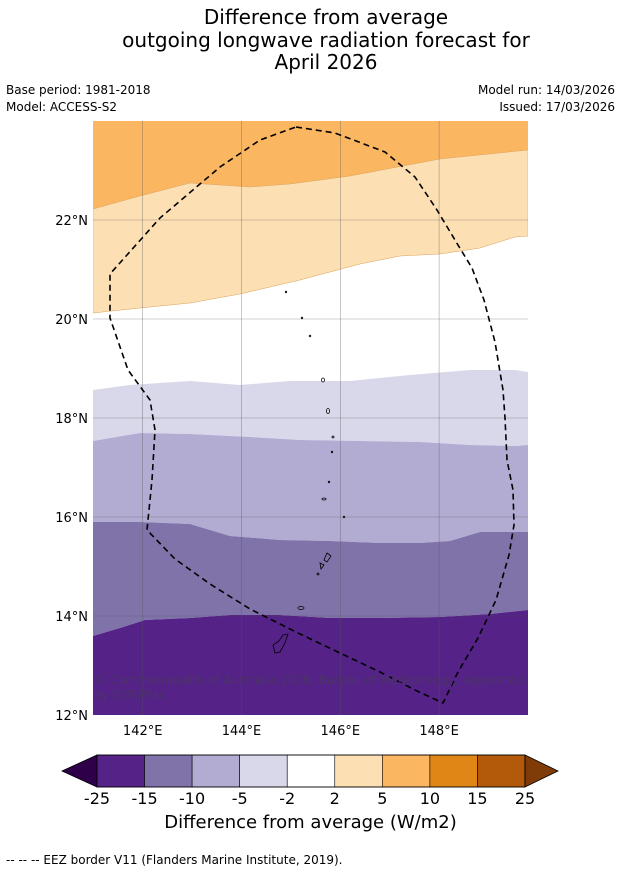 The height and width of the screenshot is (873, 621). I want to click on colorbar-tick-label: 2, so click(335, 798).